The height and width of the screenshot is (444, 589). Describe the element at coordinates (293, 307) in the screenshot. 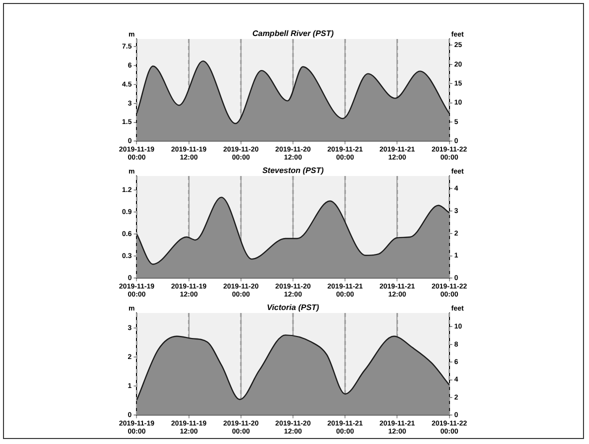

I see `chart-title: Victoria (PST)` at that location.